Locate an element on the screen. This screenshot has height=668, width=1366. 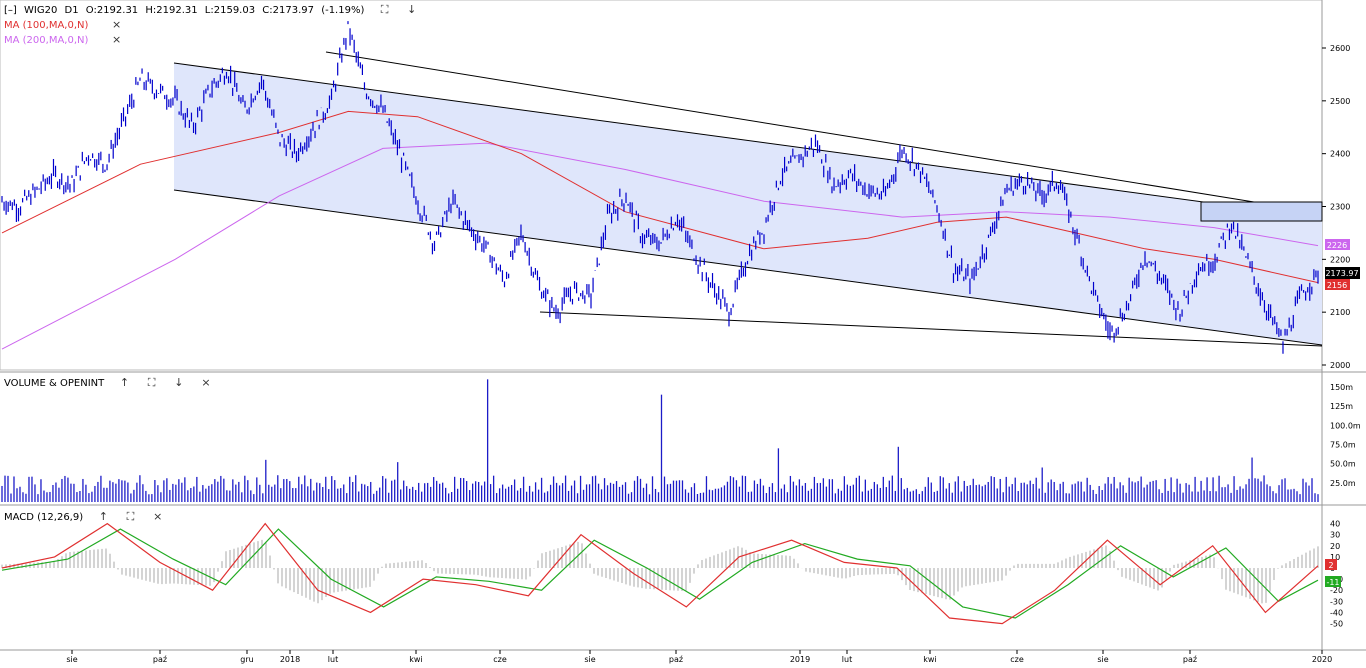
volume-tick-label: 75.0m is located at coordinates (1343, 445).